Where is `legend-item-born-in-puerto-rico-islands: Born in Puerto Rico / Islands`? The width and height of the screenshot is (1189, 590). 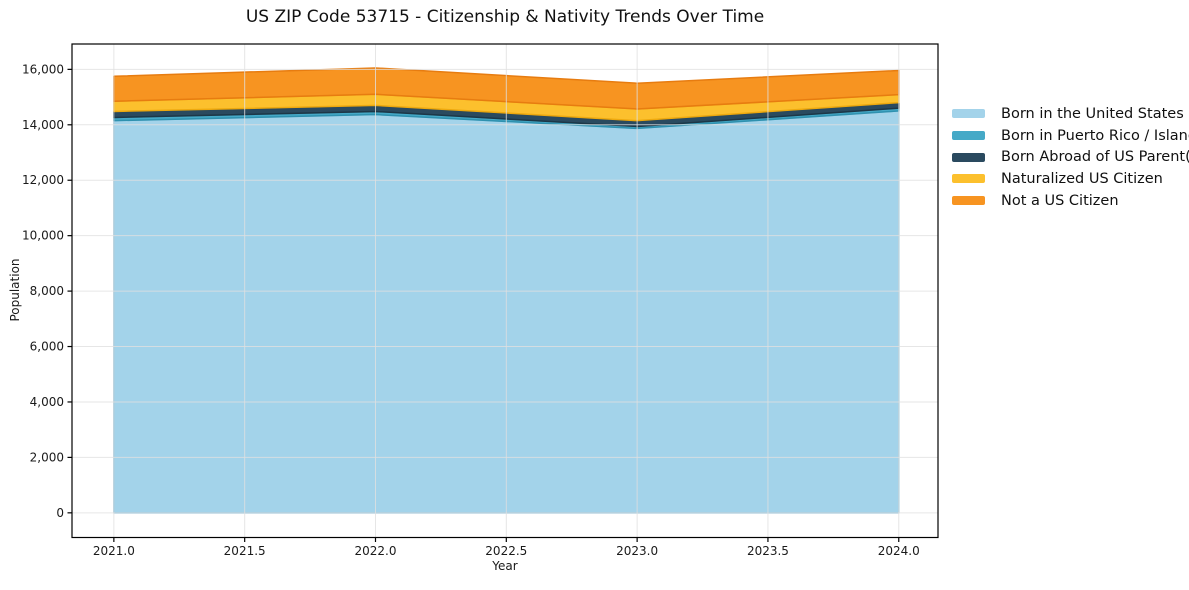 legend-item-born-in-puerto-rico-islands: Born in Puerto Rico / Islands is located at coordinates (1070, 136).